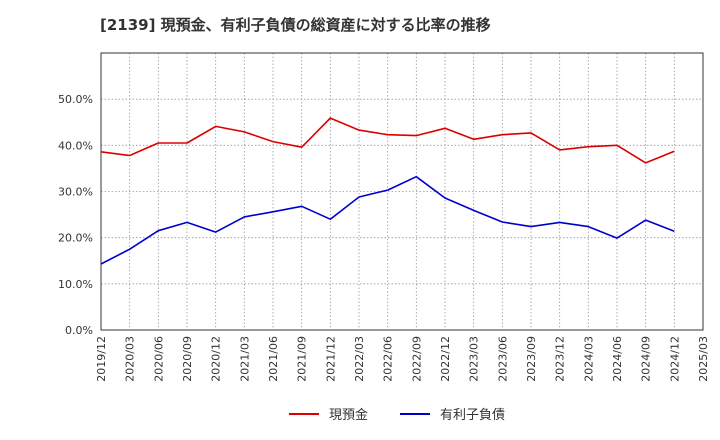 This screenshot has height=440, width=720. I want to click on x-tick-label: 2020/12, so click(216, 359).